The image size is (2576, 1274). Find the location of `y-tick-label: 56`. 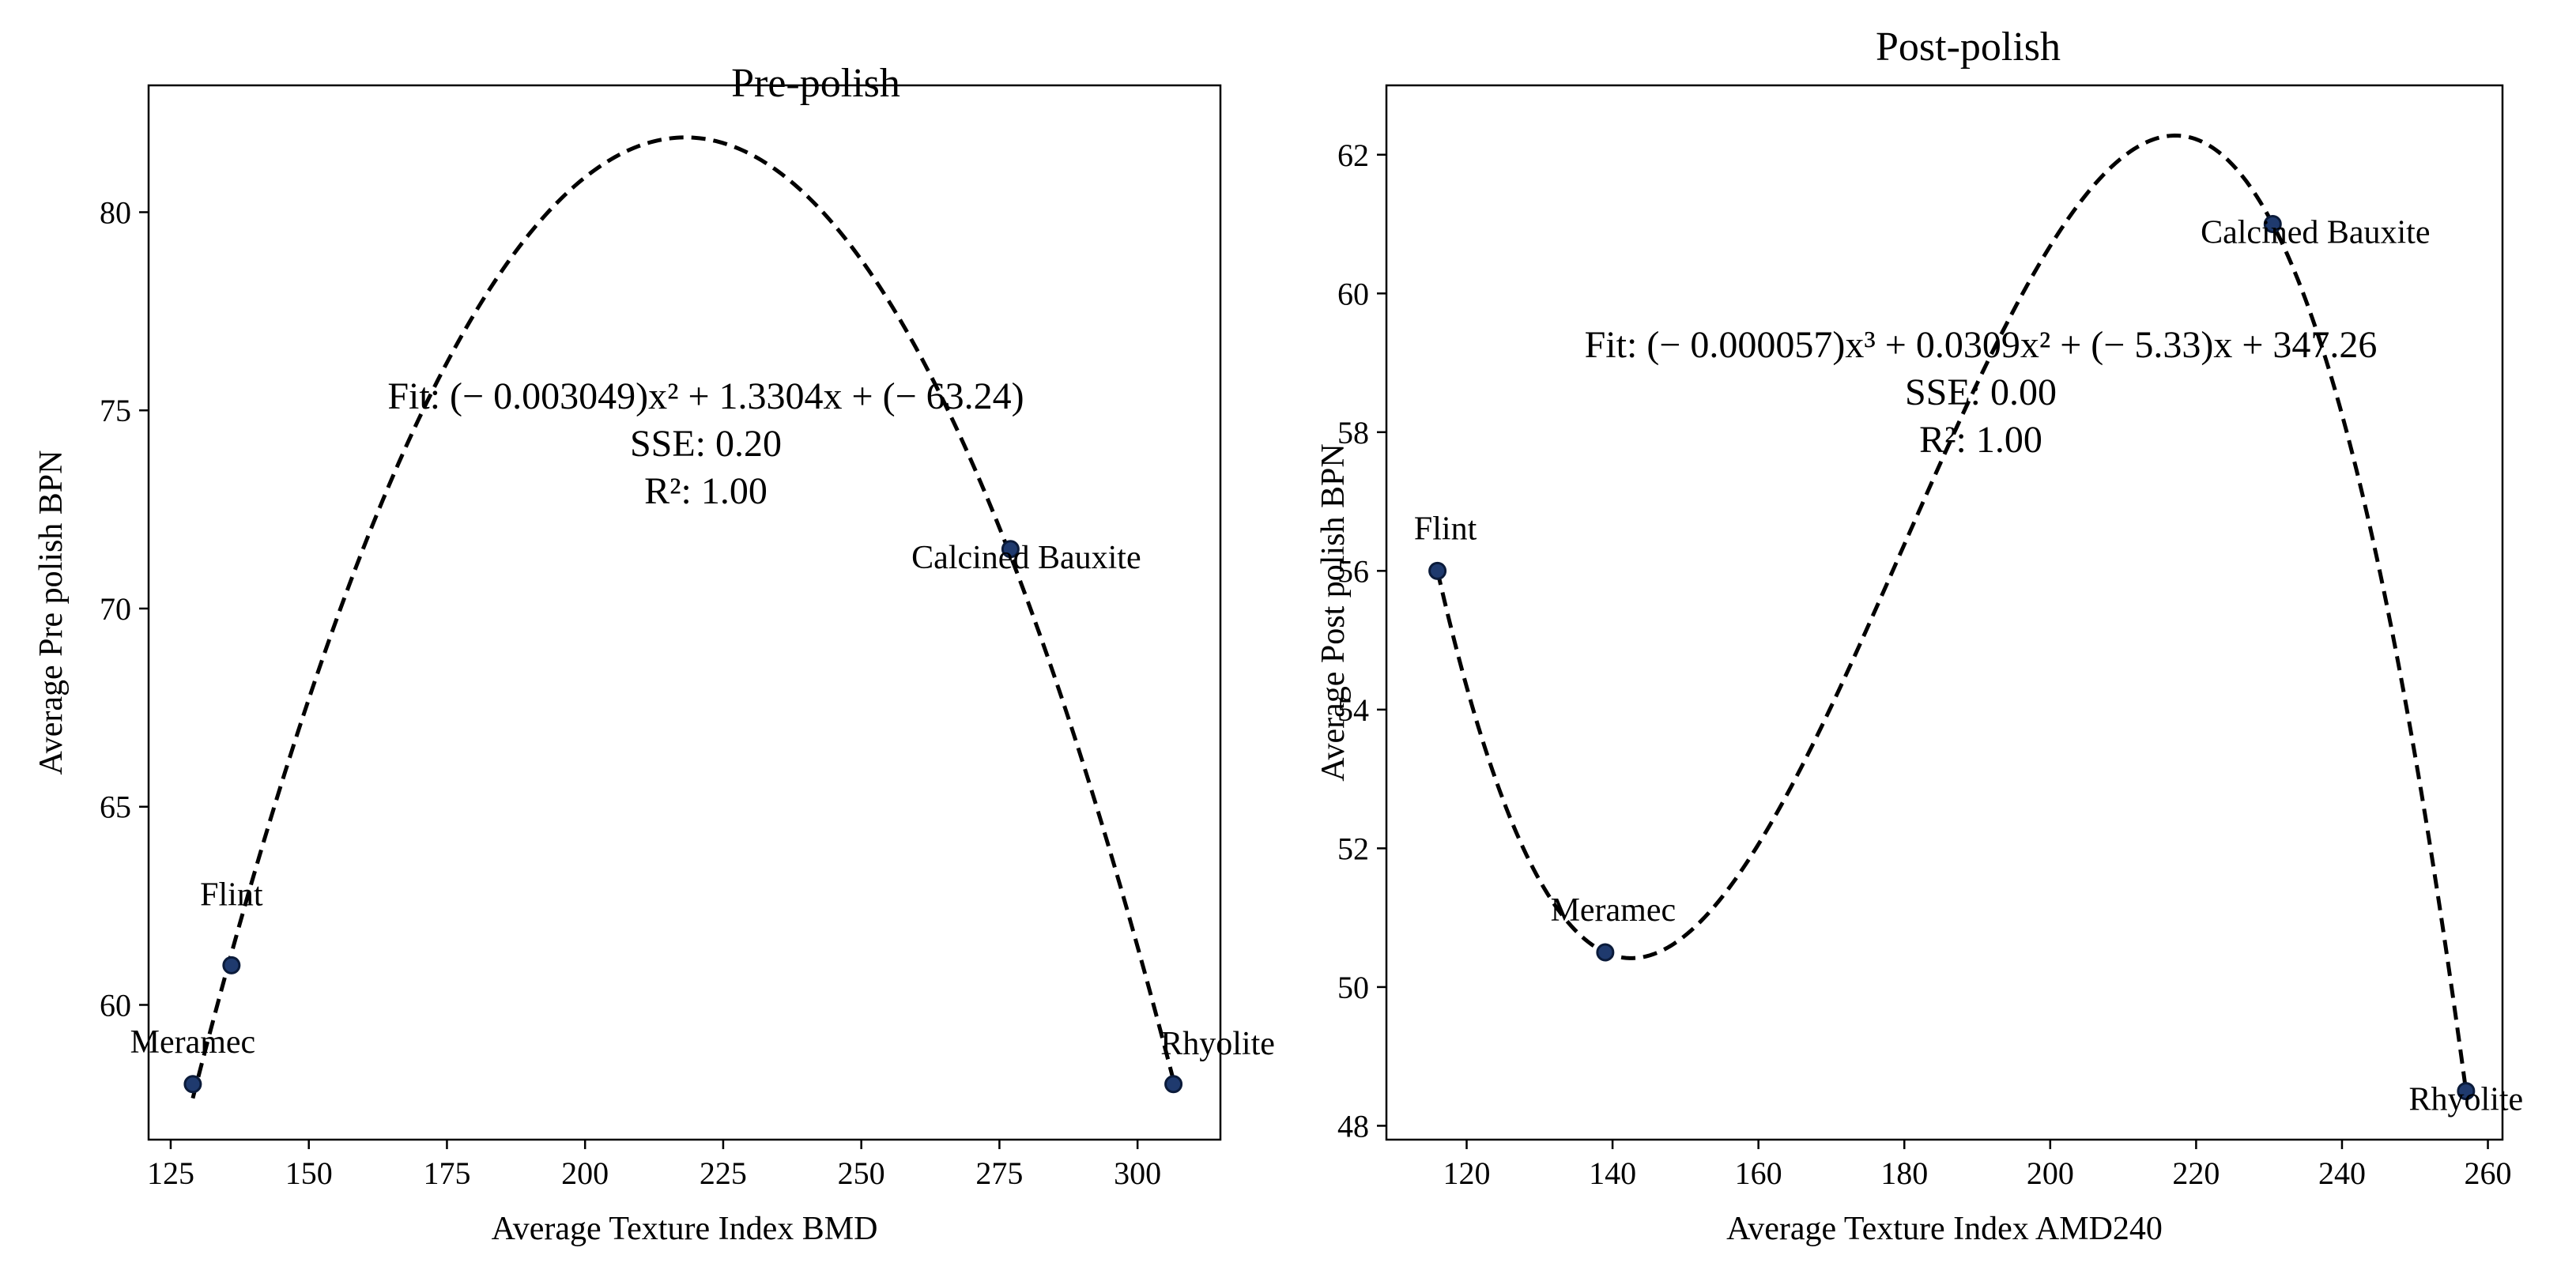

y-tick-label: 56 is located at coordinates (1353, 571).